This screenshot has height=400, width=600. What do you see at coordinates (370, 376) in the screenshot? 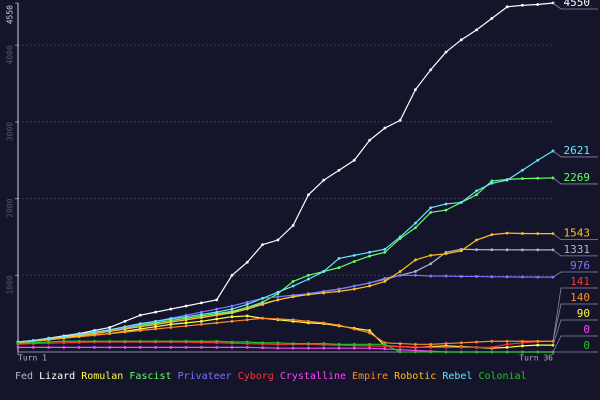
I see `legend-label: Empire` at bounding box center [370, 376].